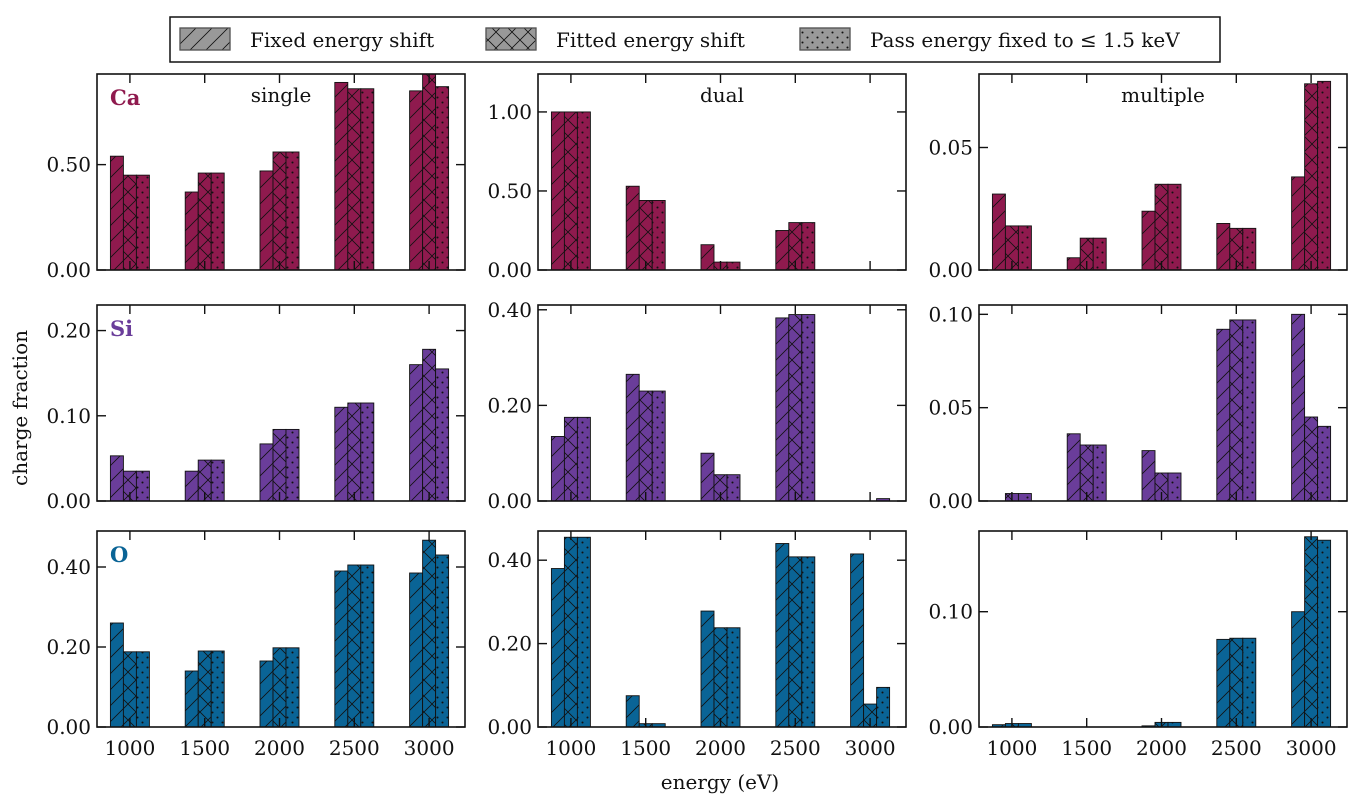  What do you see at coordinates (733, 487) in the screenshot?
I see `bar-si-dual-2000-pass-hatch` at bounding box center [733, 487].